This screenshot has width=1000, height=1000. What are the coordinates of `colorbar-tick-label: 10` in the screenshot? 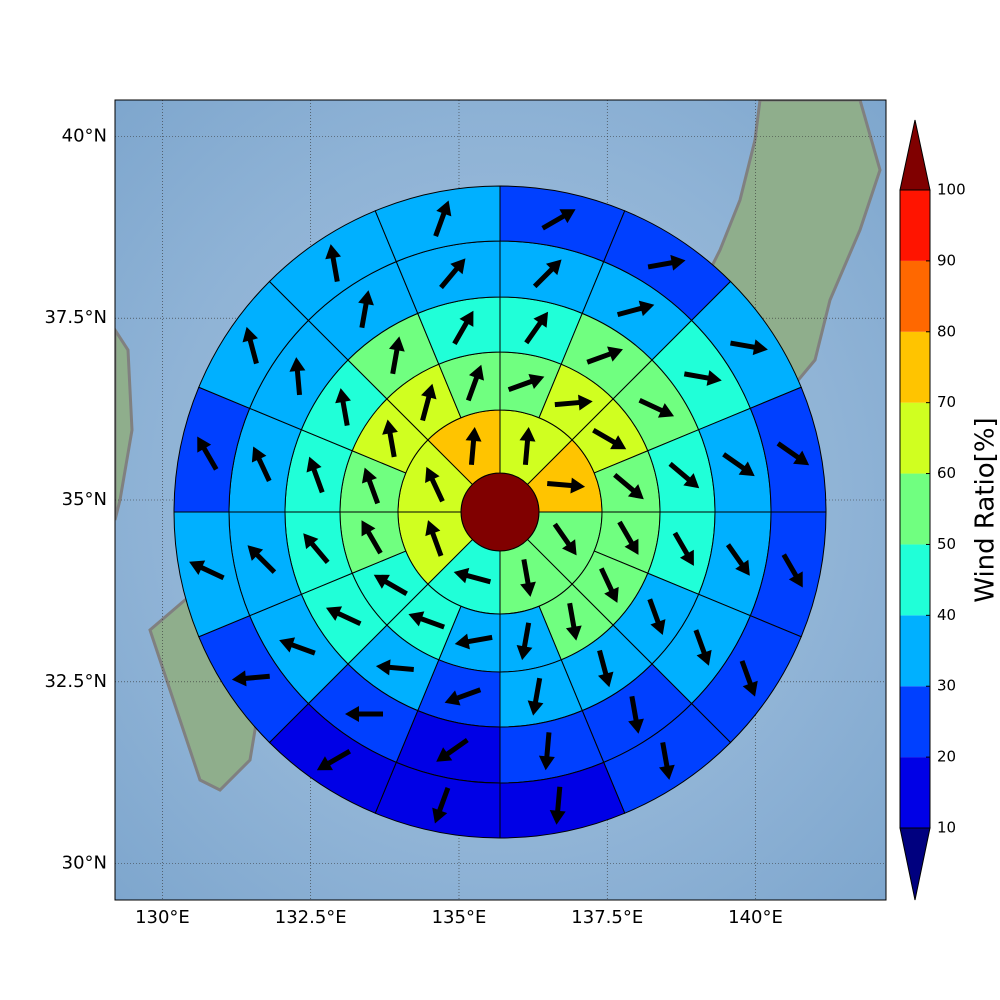 It's located at (946, 828).